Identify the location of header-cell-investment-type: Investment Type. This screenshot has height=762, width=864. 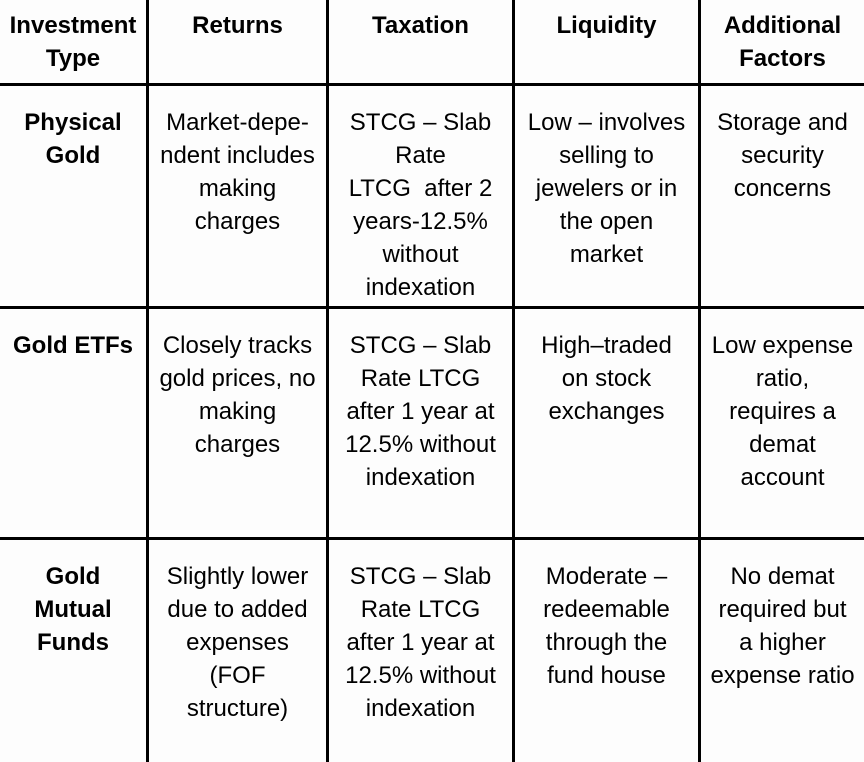
(74, 43).